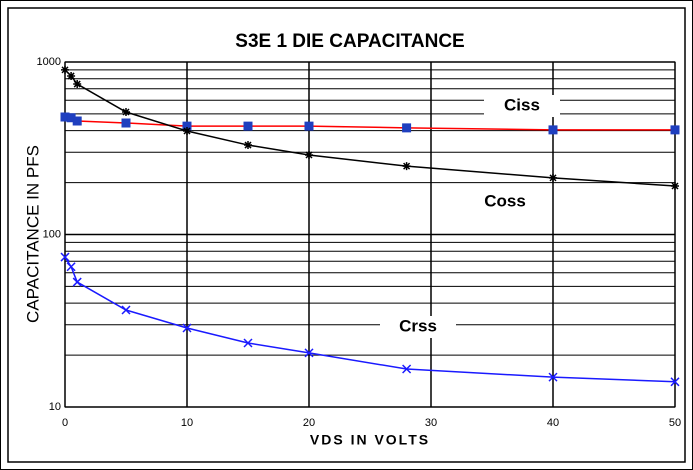 This screenshot has width=693, height=470. Describe the element at coordinates (49, 62) in the screenshot. I see `y-tick-label: 1000` at that location.